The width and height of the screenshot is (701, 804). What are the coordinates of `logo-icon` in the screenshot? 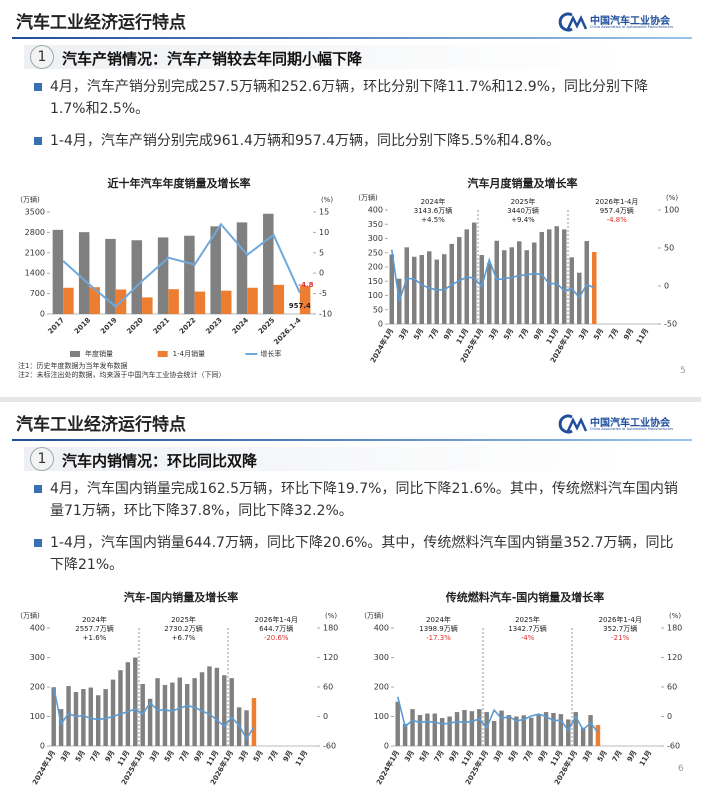 It's located at (573, 22).